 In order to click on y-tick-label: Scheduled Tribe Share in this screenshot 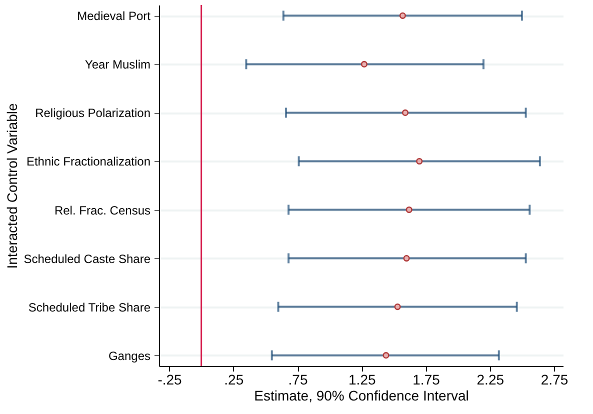, I will do `click(89, 307)`.